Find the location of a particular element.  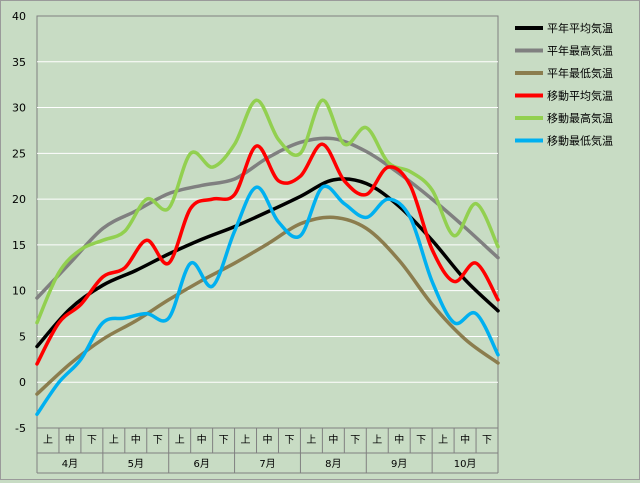

x-tick-month-label: 10月 is located at coordinates (465, 464).